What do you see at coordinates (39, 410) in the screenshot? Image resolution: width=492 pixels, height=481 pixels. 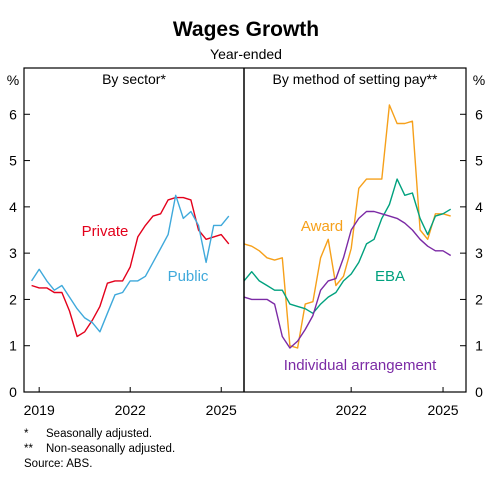 I see `x-tick-label: 2019` at bounding box center [39, 410].